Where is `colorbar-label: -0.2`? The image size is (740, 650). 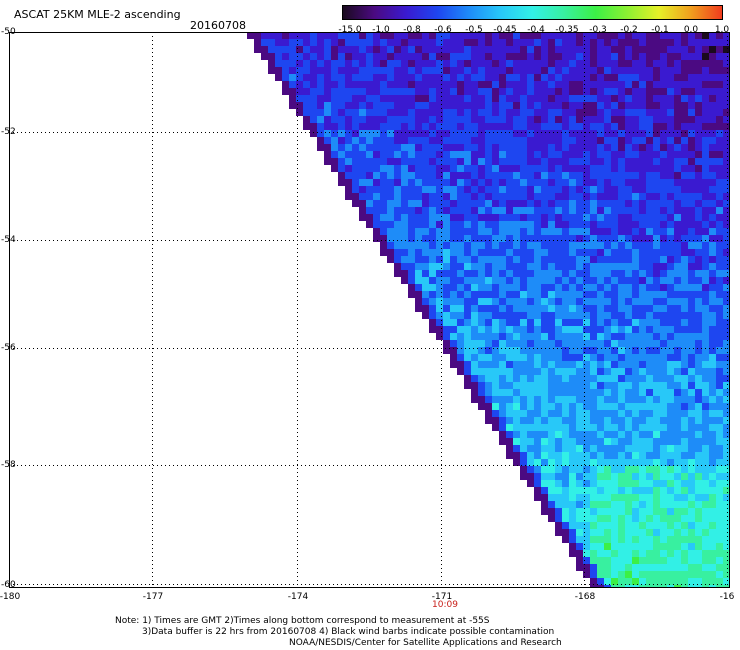
colorbar-label: -0.2 is located at coordinates (629, 30).